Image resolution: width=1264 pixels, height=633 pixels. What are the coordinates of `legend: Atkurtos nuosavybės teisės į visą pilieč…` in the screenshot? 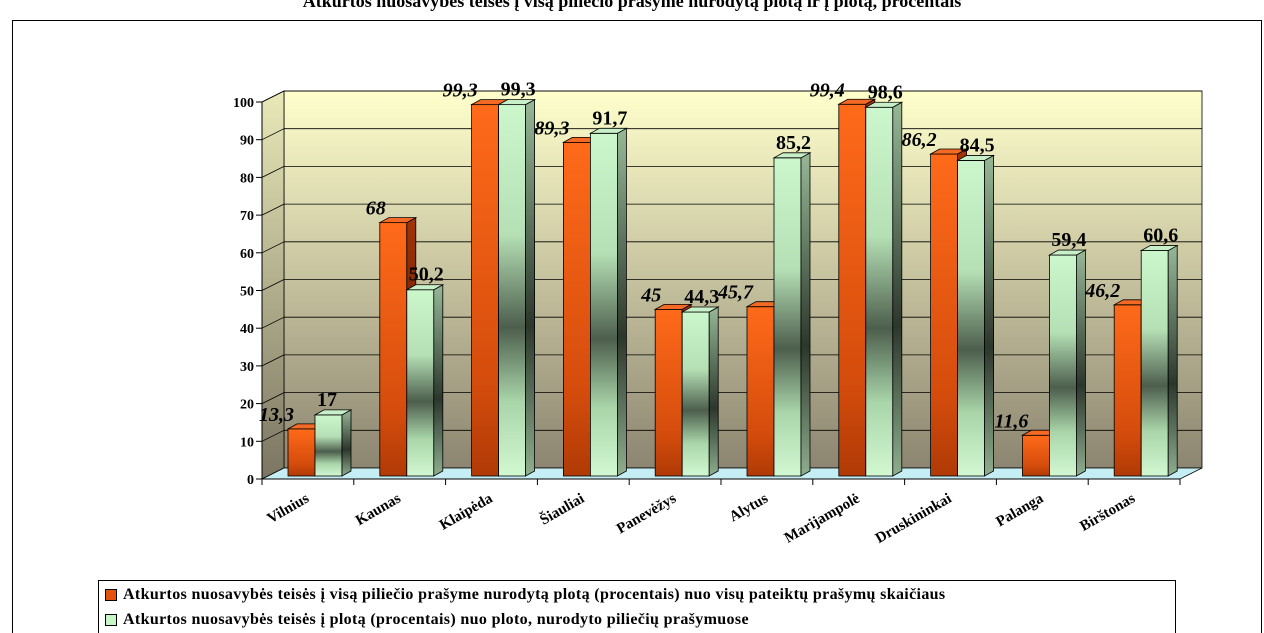 It's located at (637, 606).